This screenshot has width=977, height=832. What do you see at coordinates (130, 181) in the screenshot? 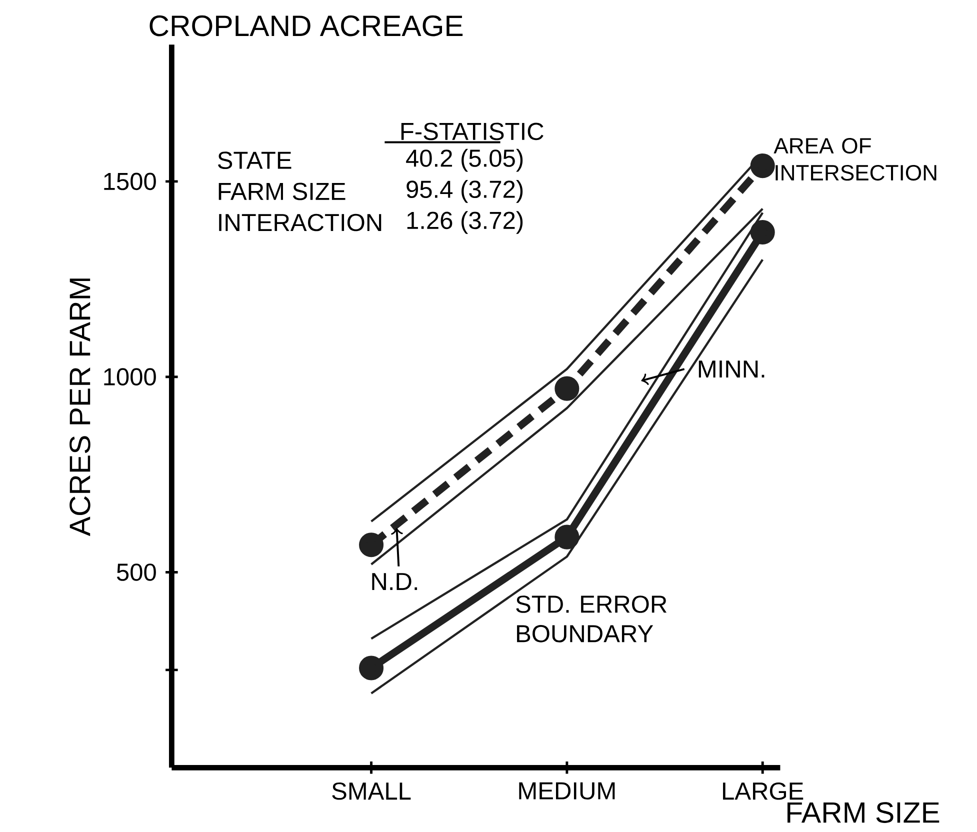
I see `y-tick-label: 1500` at bounding box center [130, 181].